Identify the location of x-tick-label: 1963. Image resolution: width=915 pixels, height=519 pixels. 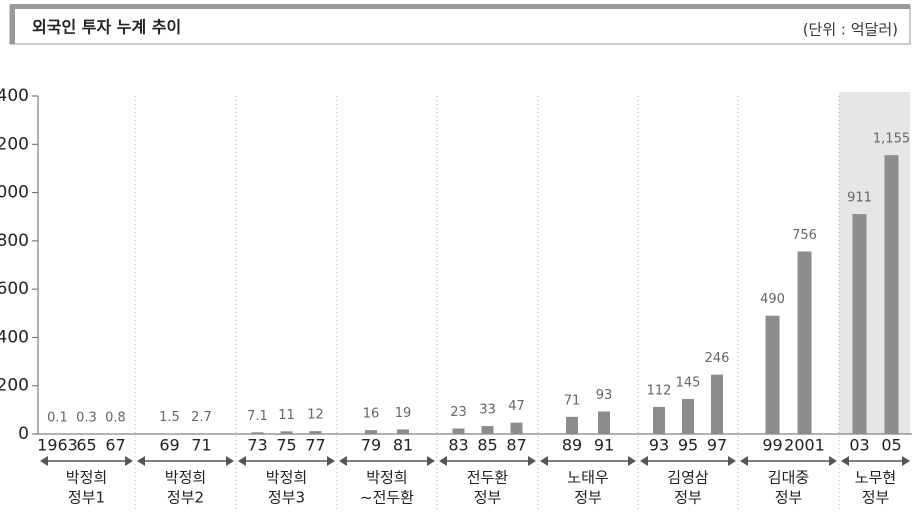
(57, 445).